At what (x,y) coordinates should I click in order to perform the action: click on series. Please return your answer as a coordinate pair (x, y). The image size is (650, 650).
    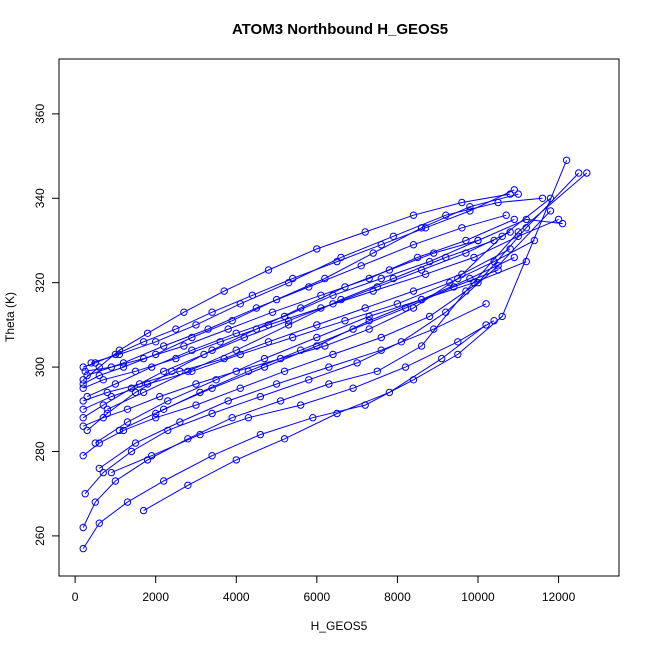
    Looking at the image, I should click on (327, 342).